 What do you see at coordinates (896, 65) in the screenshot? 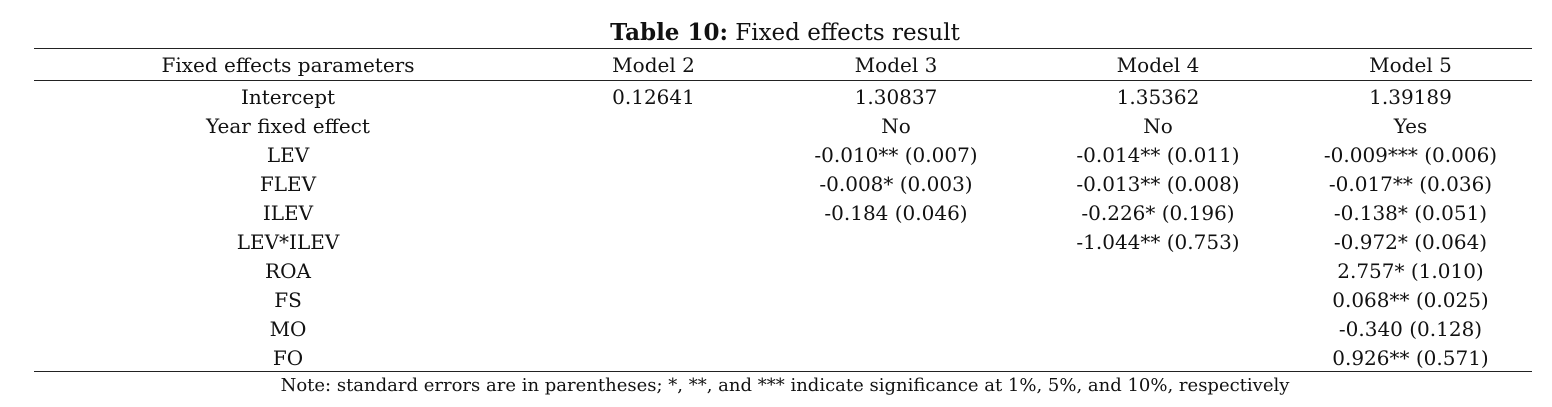
I see `column-header-model-3: Model 3` at bounding box center [896, 65].